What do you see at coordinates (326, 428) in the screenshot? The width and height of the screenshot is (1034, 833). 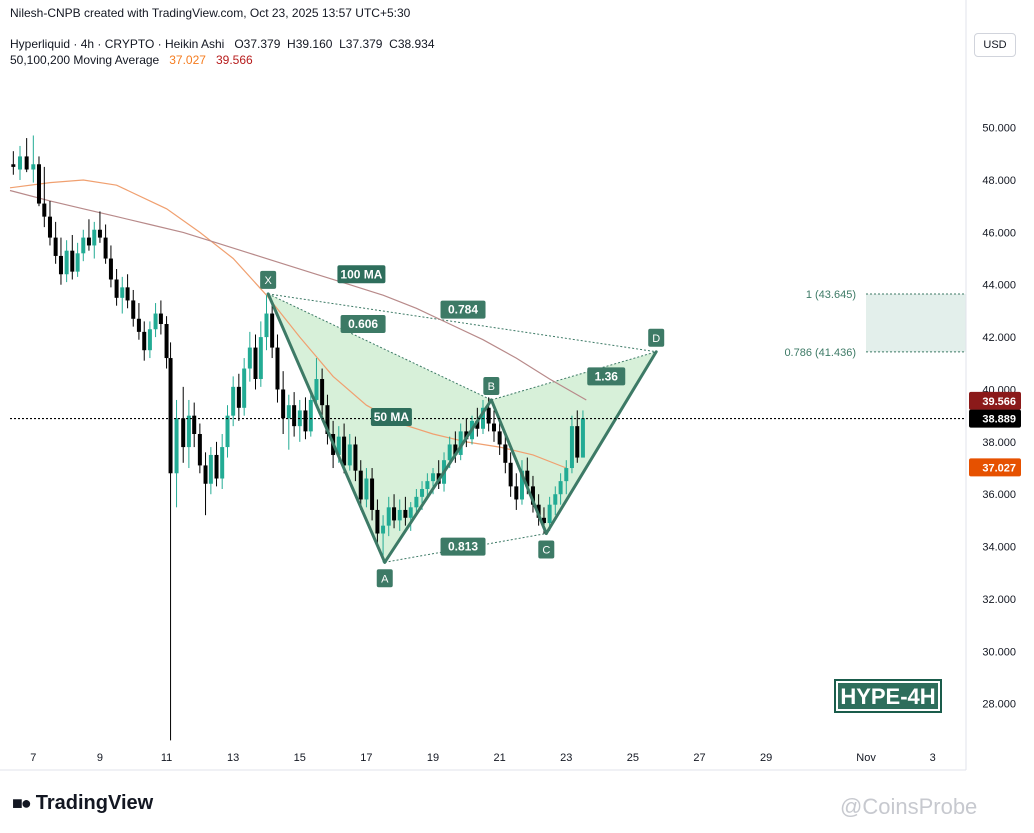 I see `pattern-leg-xa` at bounding box center [326, 428].